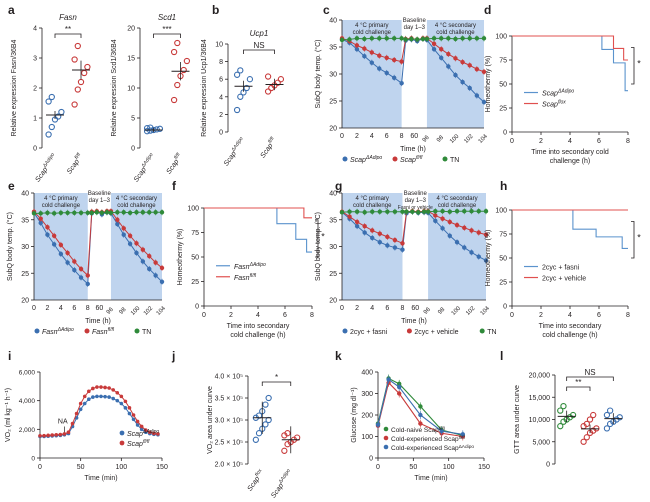  Describe the element at coordinates (501, 211) in the screenshot. I see `surv-y-tick-label: 100` at that location.